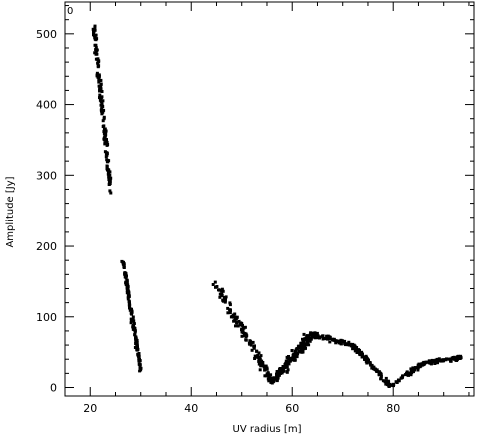 The image size is (480, 436). I want to click on y-tick-label: 500, so click(46, 34).